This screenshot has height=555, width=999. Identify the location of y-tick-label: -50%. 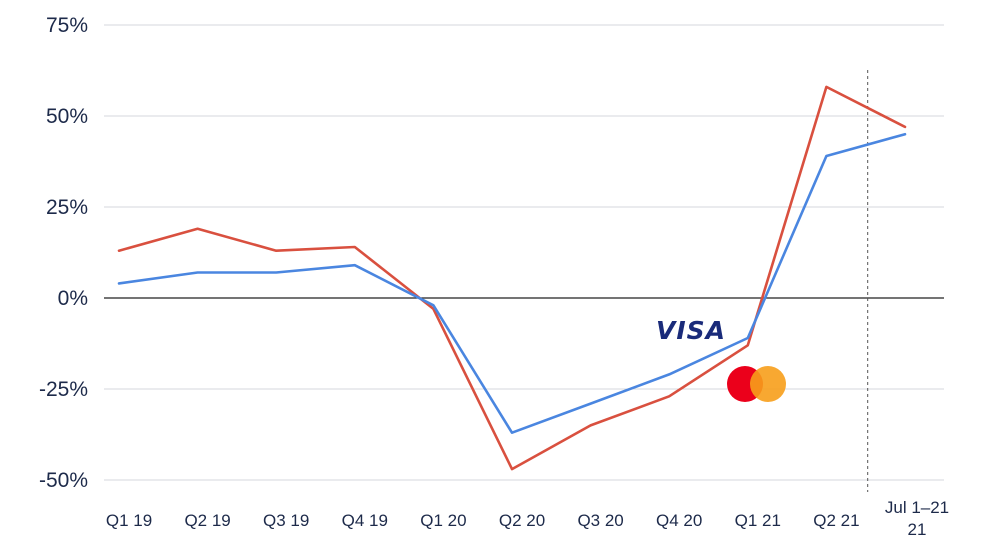
(63, 480).